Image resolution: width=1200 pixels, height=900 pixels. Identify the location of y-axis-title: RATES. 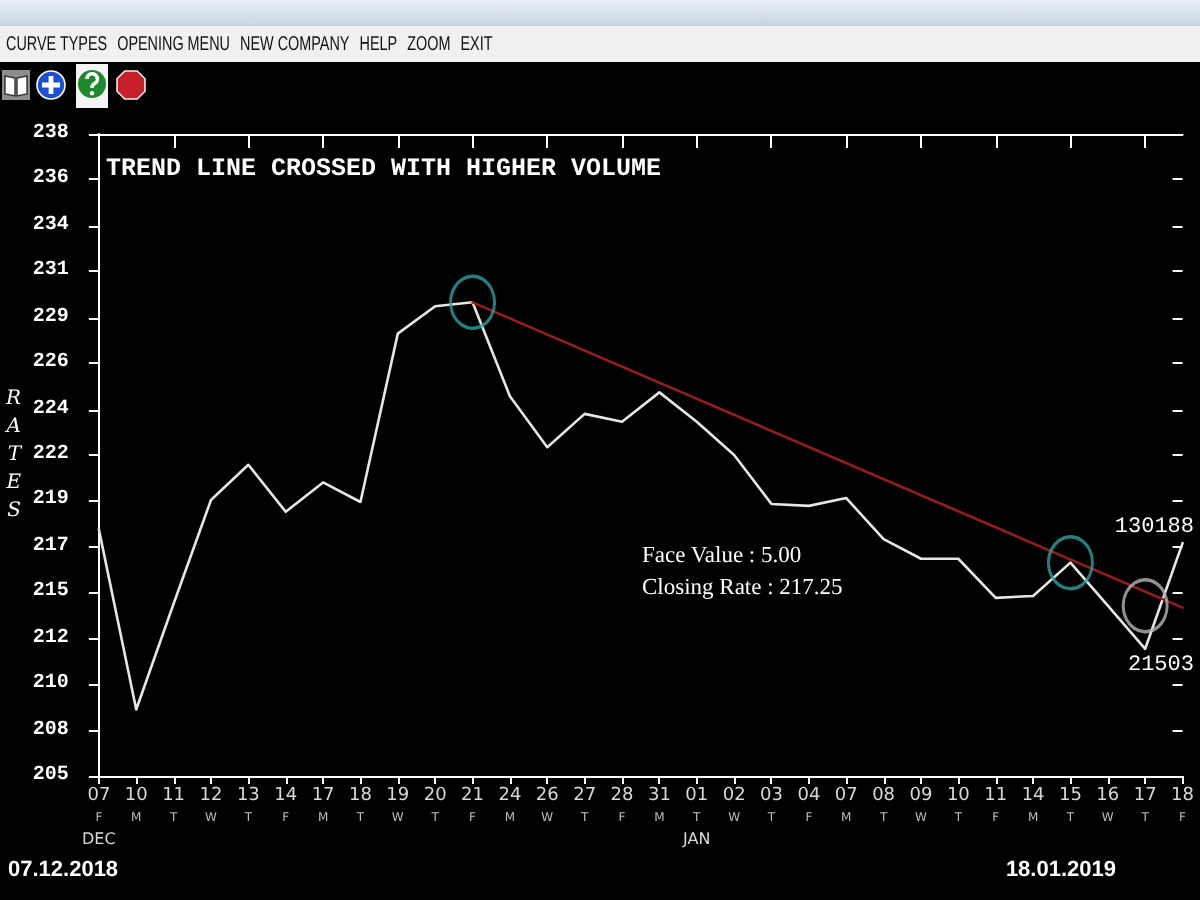
(14, 455).